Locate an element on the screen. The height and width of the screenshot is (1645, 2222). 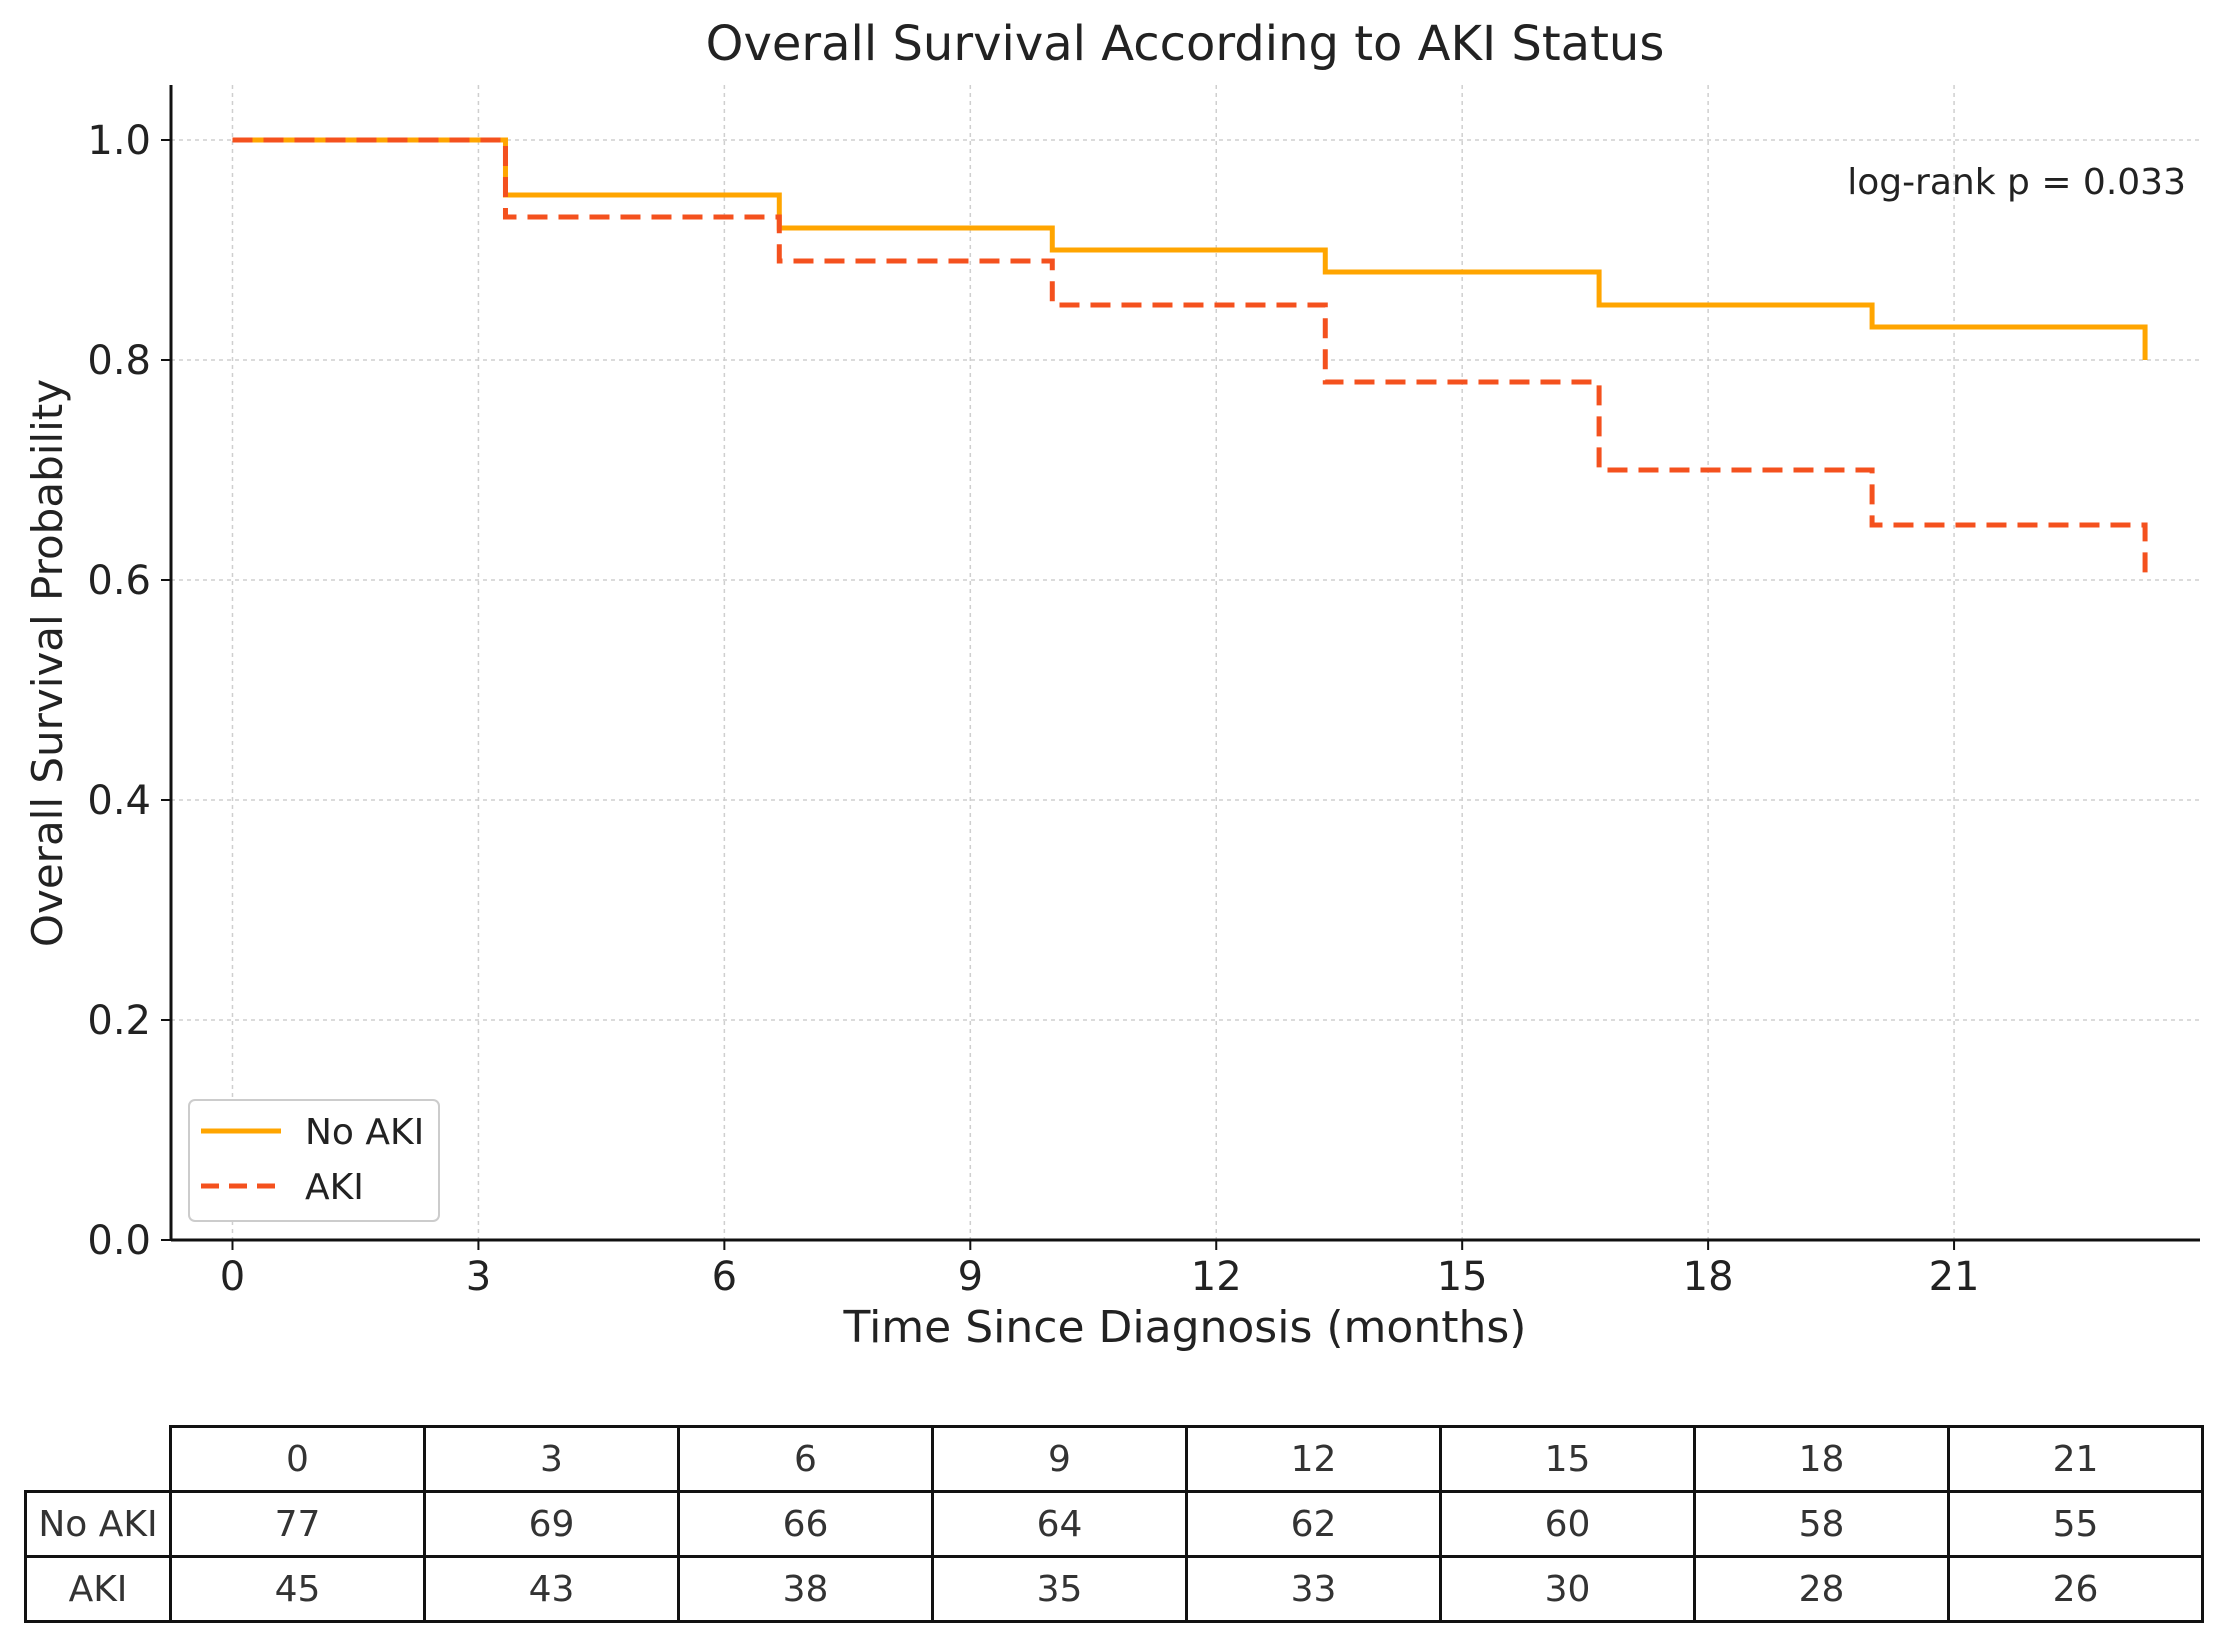
x-tick-label: 15 is located at coordinates (1462, 1277).